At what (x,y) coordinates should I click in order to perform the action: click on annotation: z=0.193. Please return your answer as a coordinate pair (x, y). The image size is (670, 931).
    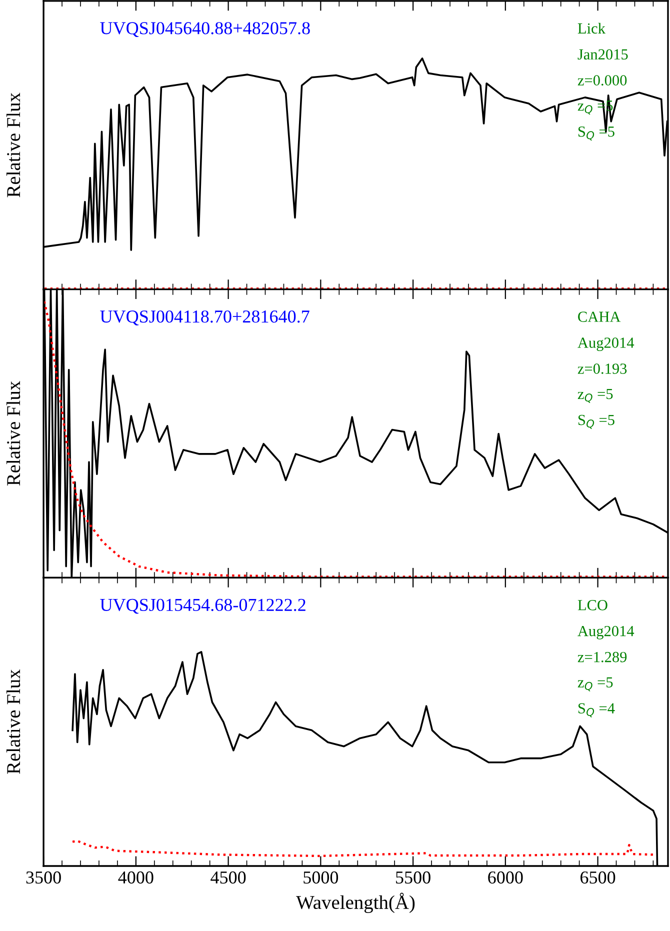
    Looking at the image, I should click on (602, 369).